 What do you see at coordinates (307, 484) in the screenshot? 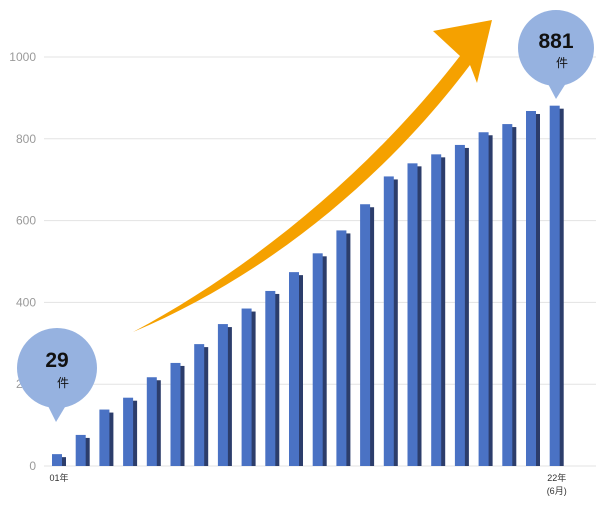
I see `x-axis-labels: 01年 22年 (6月)` at bounding box center [307, 484].